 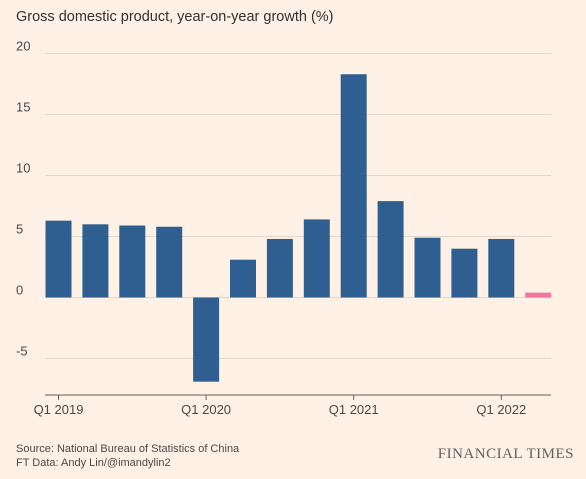 What do you see at coordinates (505, 454) in the screenshot?
I see `ft-logo: FINANCIAL TIMES` at bounding box center [505, 454].